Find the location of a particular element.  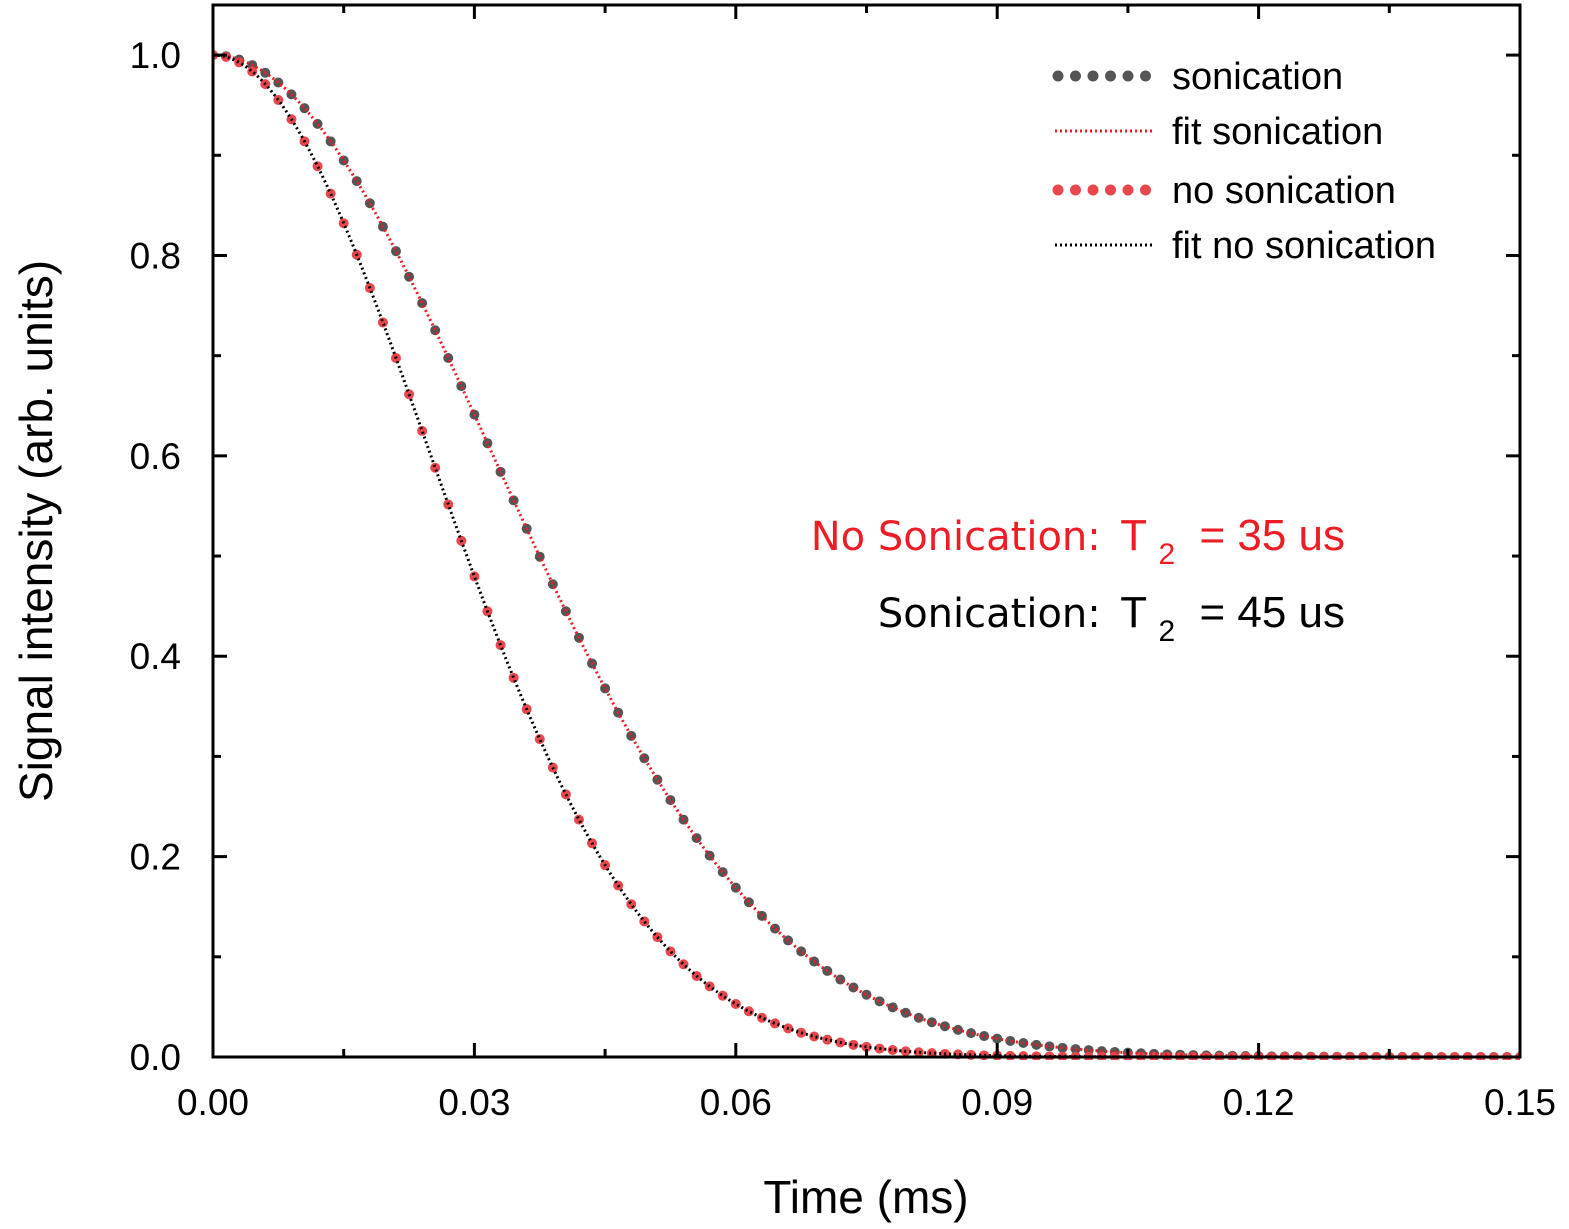

legend-label-sonication: sonication is located at coordinates (1257, 77).